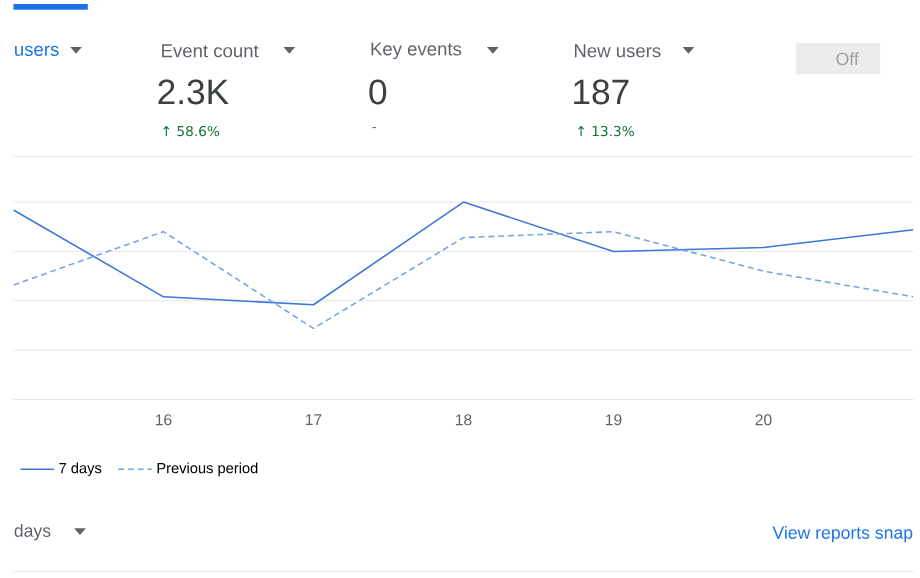  Describe the element at coordinates (416, 51) in the screenshot. I see `text: Key events` at that location.